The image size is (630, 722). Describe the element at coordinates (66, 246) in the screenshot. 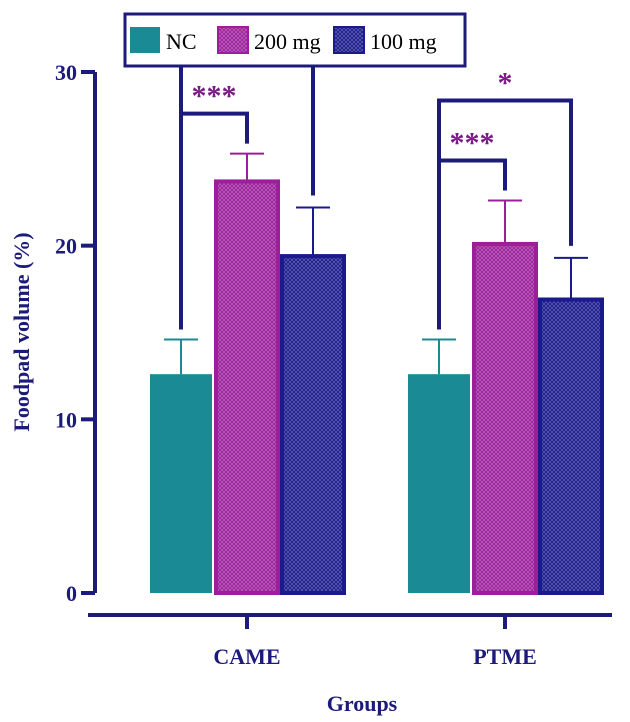

I see `y-tick-label-20: 20` at that location.